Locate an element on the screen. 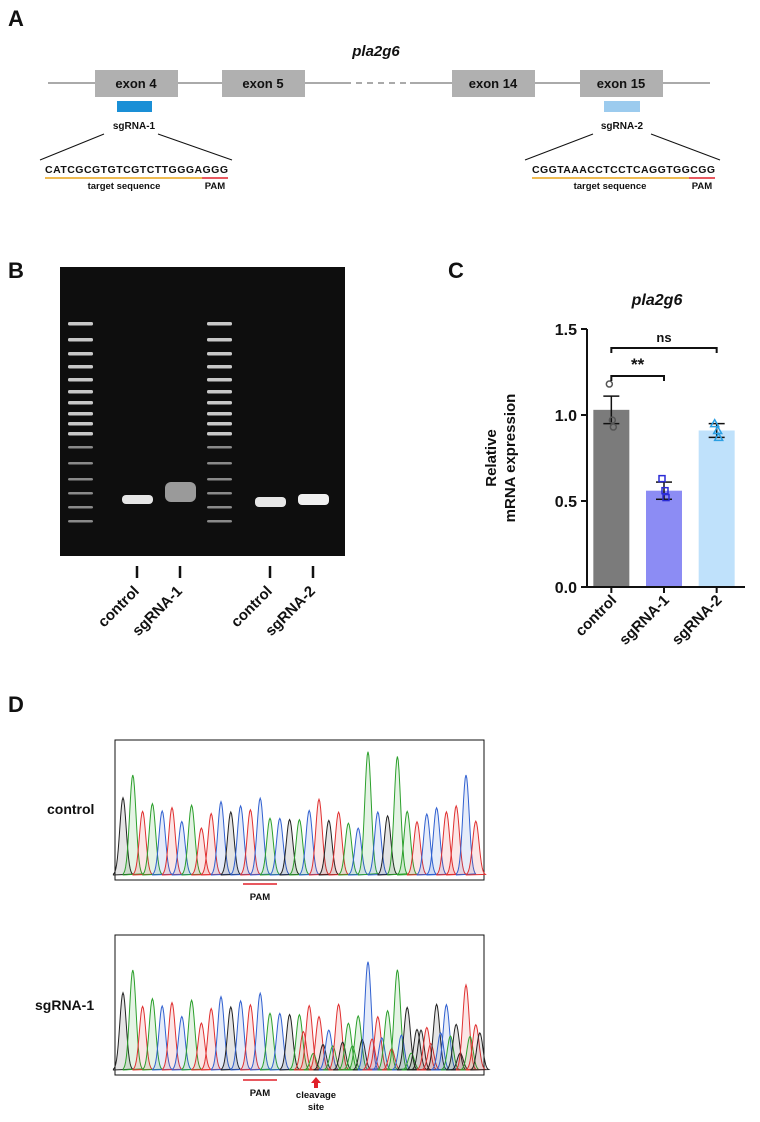 The width and height of the screenshot is (760, 1122). significance-label: ns is located at coordinates (663, 337).